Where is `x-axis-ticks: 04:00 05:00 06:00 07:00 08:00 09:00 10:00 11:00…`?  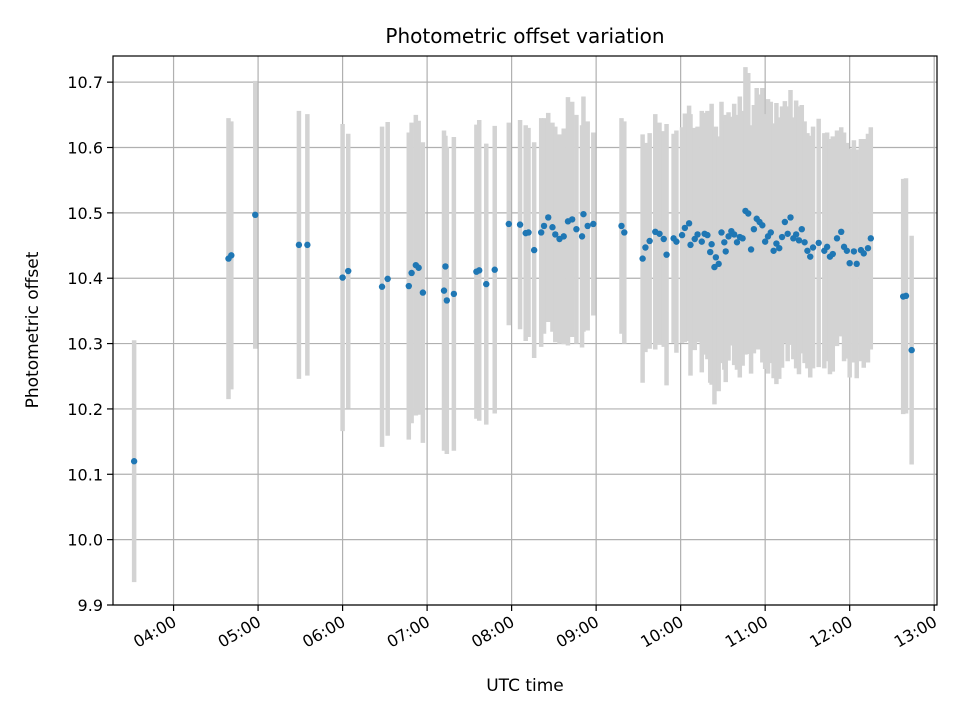 x-axis-ticks: 04:00 05:00 06:00 07:00 08:00 09:00 10:00 11:00… is located at coordinates (535, 628).